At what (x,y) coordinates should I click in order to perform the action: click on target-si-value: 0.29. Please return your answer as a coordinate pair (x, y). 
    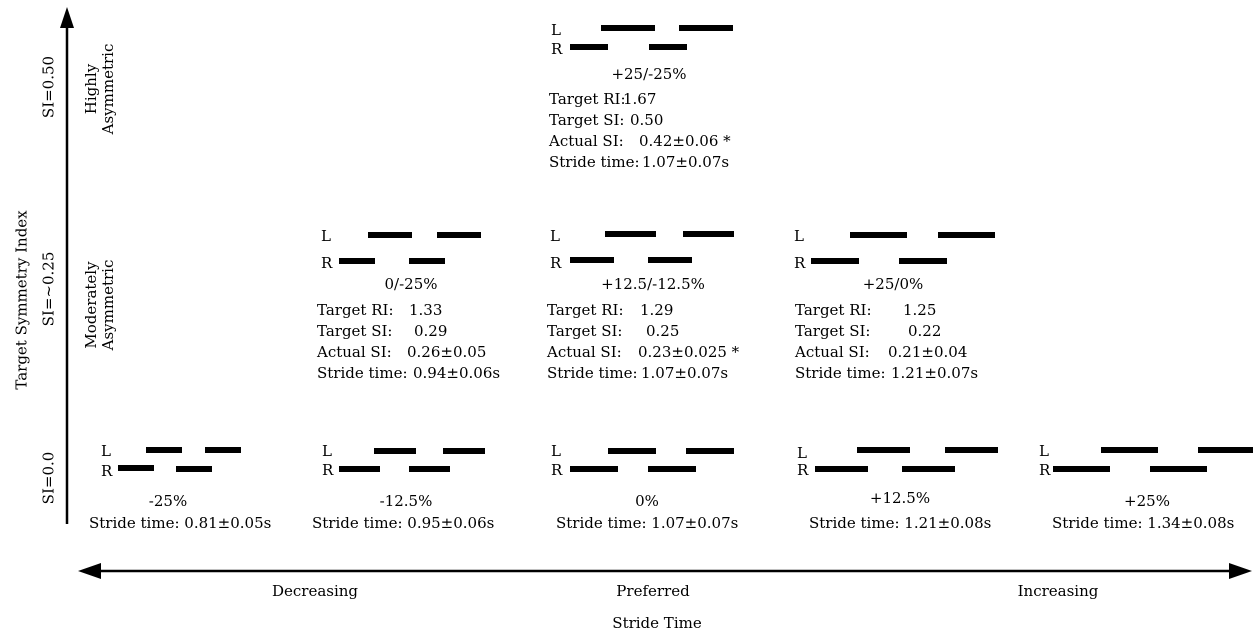
    Looking at the image, I should click on (431, 331).